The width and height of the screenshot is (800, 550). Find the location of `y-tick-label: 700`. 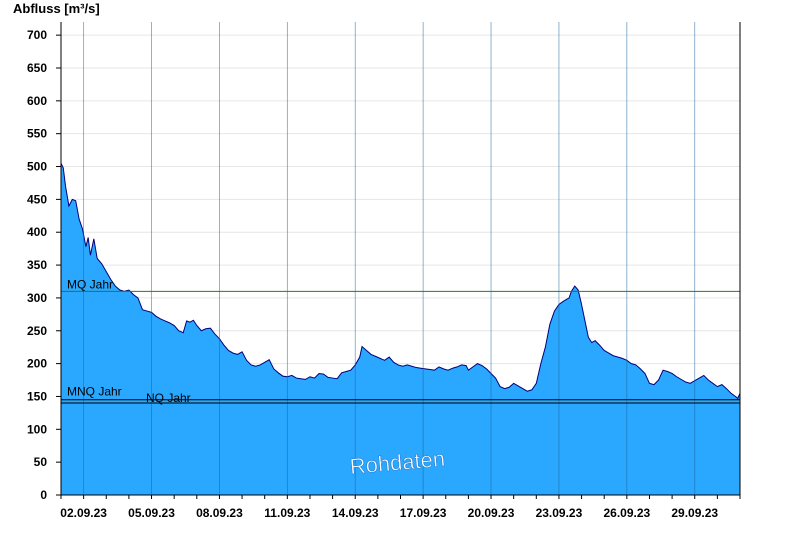

y-tick-label: 700 is located at coordinates (37, 35).